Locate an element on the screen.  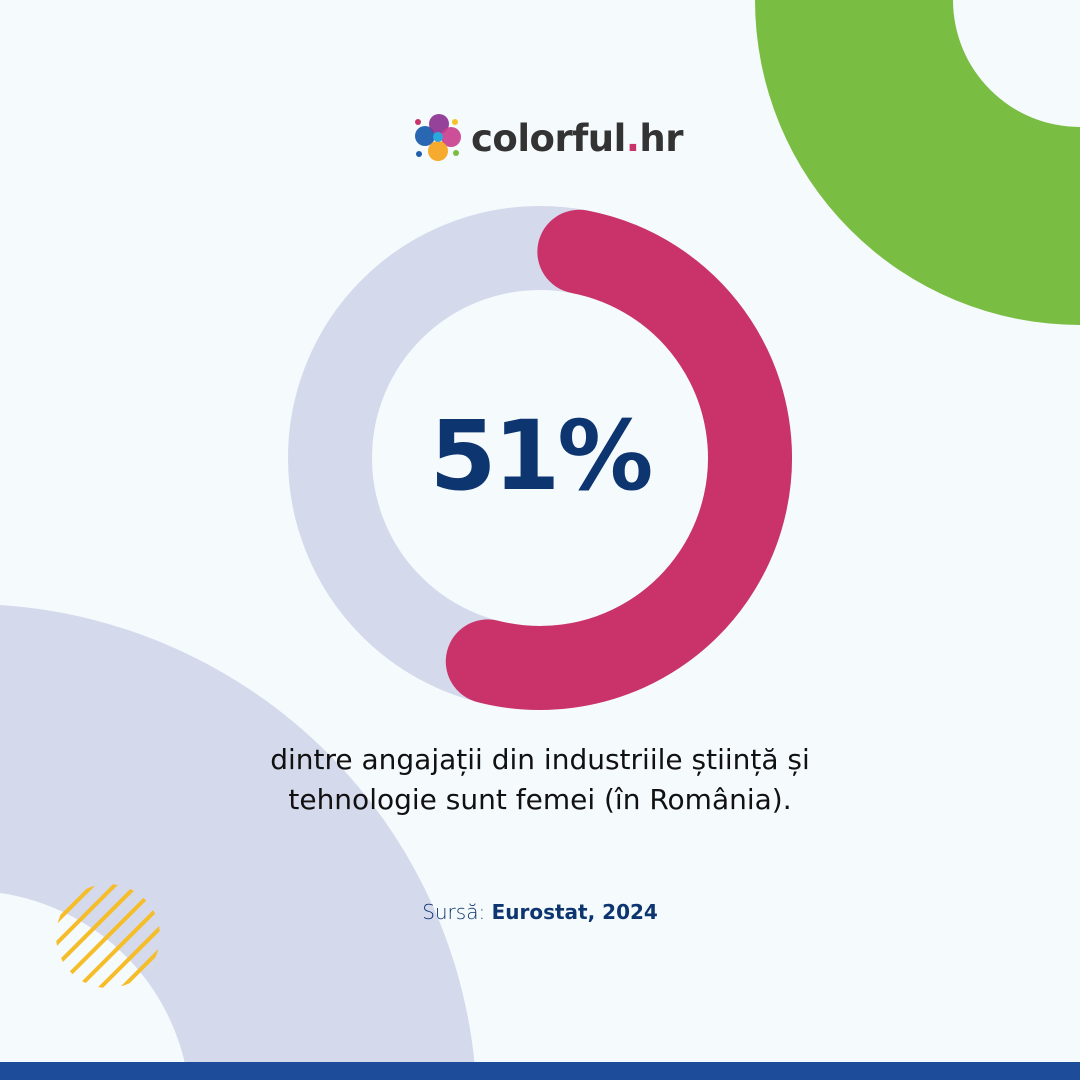
percentage-value: 51% is located at coordinates (541, 456).